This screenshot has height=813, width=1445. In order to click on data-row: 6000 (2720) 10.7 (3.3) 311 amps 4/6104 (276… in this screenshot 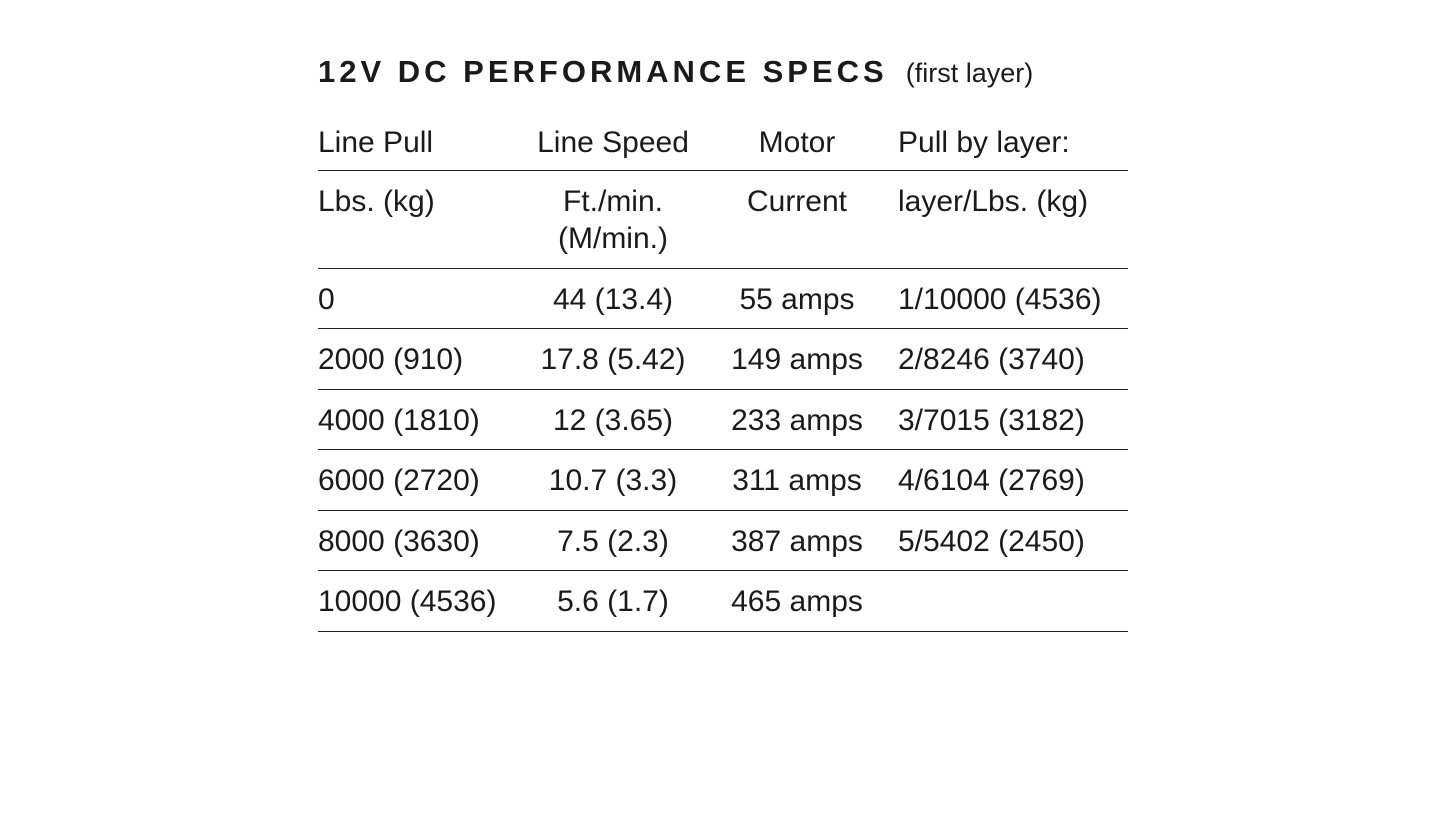, I will do `click(723, 480)`.